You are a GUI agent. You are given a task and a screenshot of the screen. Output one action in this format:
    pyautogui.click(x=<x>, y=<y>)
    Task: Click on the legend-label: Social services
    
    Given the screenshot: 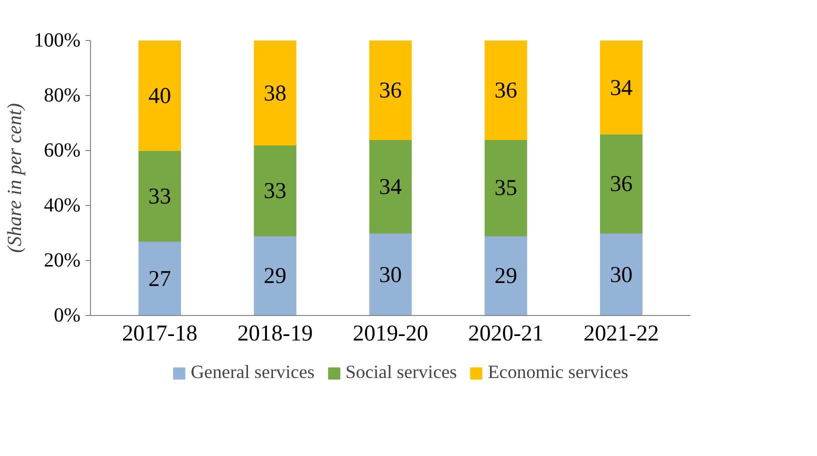 What is the action you would take?
    pyautogui.click(x=401, y=373)
    